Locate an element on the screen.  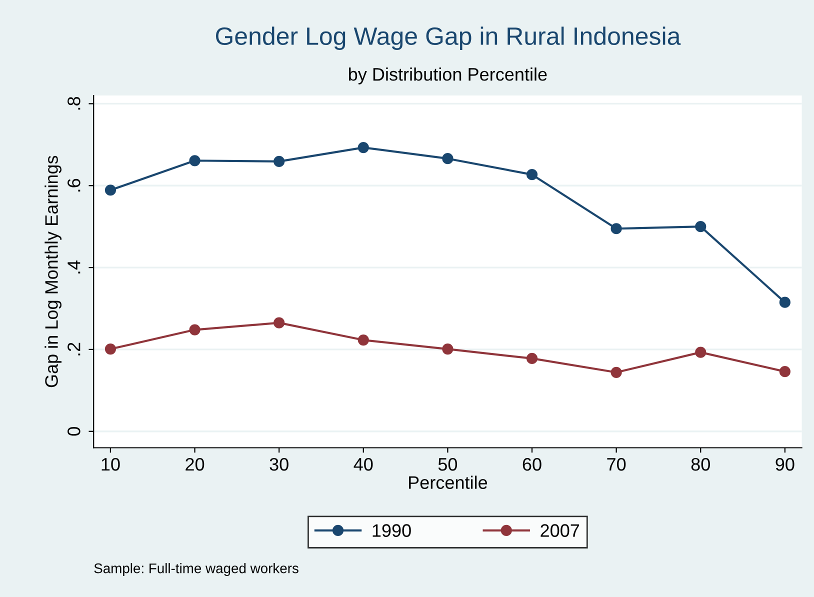
x-tick-label: 10 is located at coordinates (111, 464).